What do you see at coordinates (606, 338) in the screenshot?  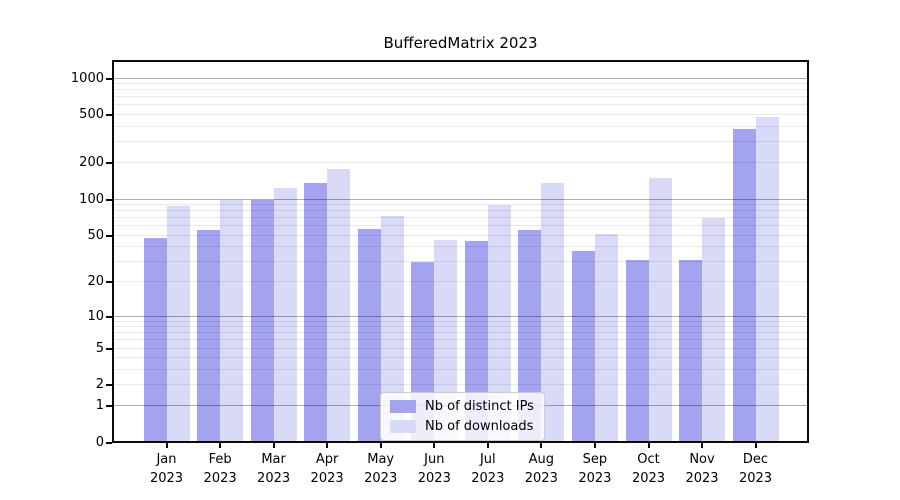 I see `bar-sep-downloads` at bounding box center [606, 338].